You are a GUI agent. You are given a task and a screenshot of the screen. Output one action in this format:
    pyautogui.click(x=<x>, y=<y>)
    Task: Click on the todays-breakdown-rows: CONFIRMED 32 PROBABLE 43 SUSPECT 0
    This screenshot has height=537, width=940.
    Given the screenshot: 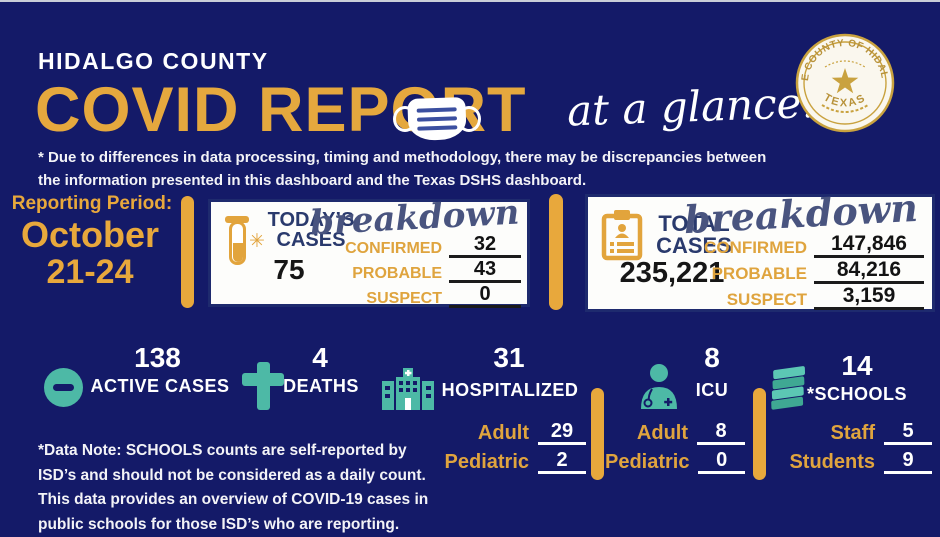 What is the action you would take?
    pyautogui.click(x=423, y=271)
    